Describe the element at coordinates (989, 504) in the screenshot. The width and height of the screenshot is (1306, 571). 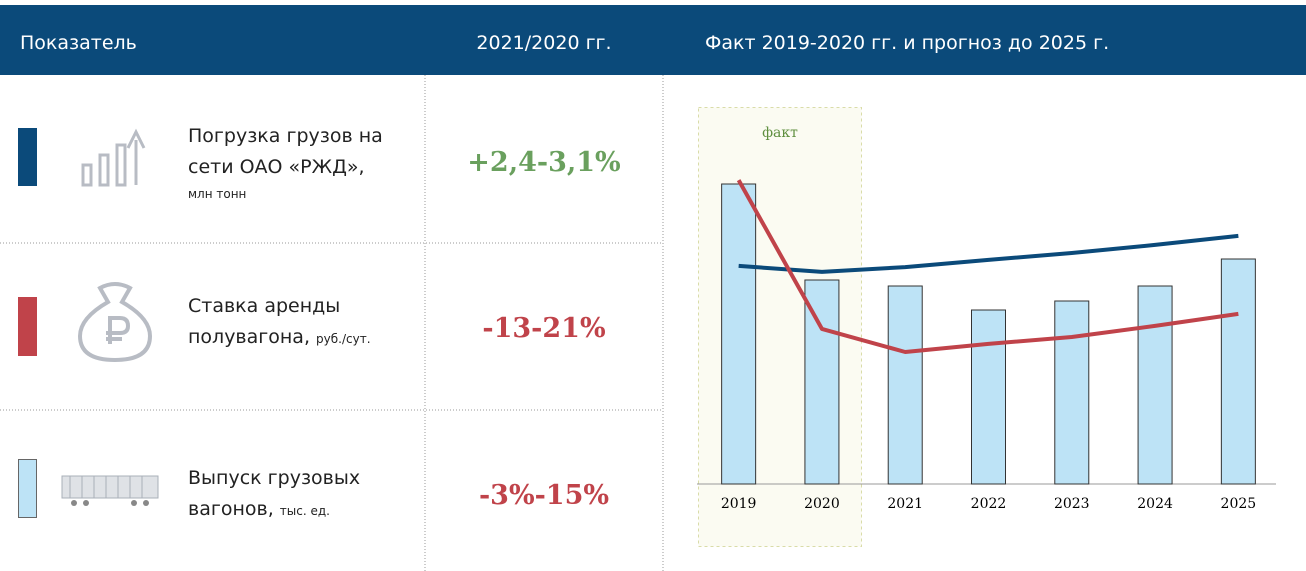
I see `x-tick-label: 2022` at that location.